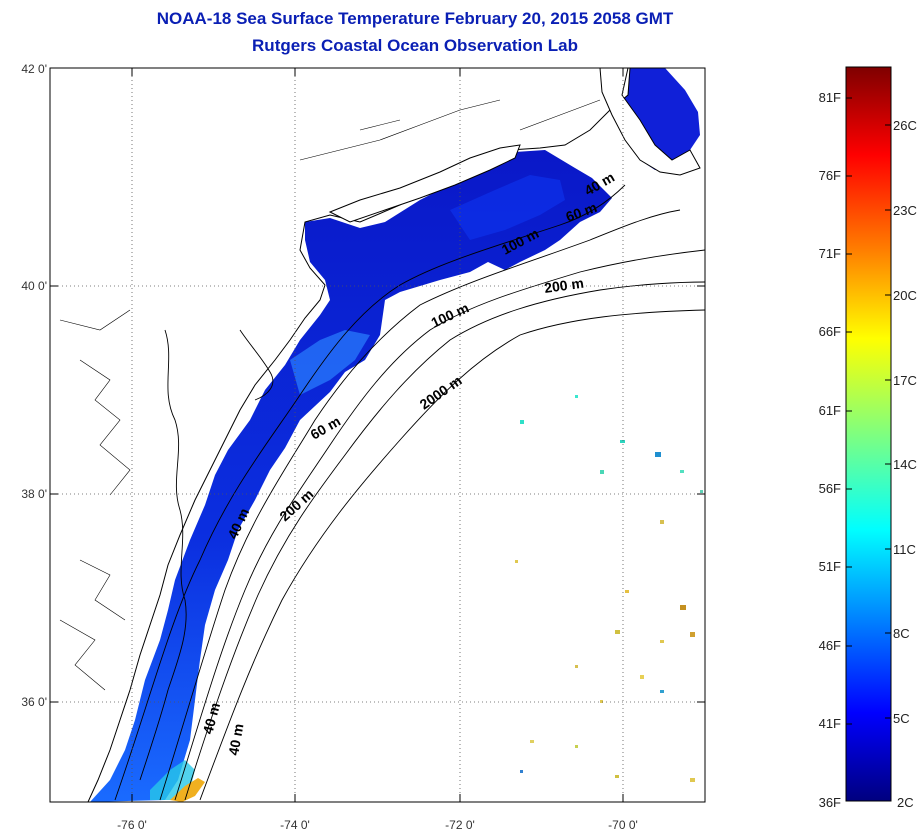 The image size is (920, 832). I want to click on lat-tick-label: 36 0', so click(34, 702).